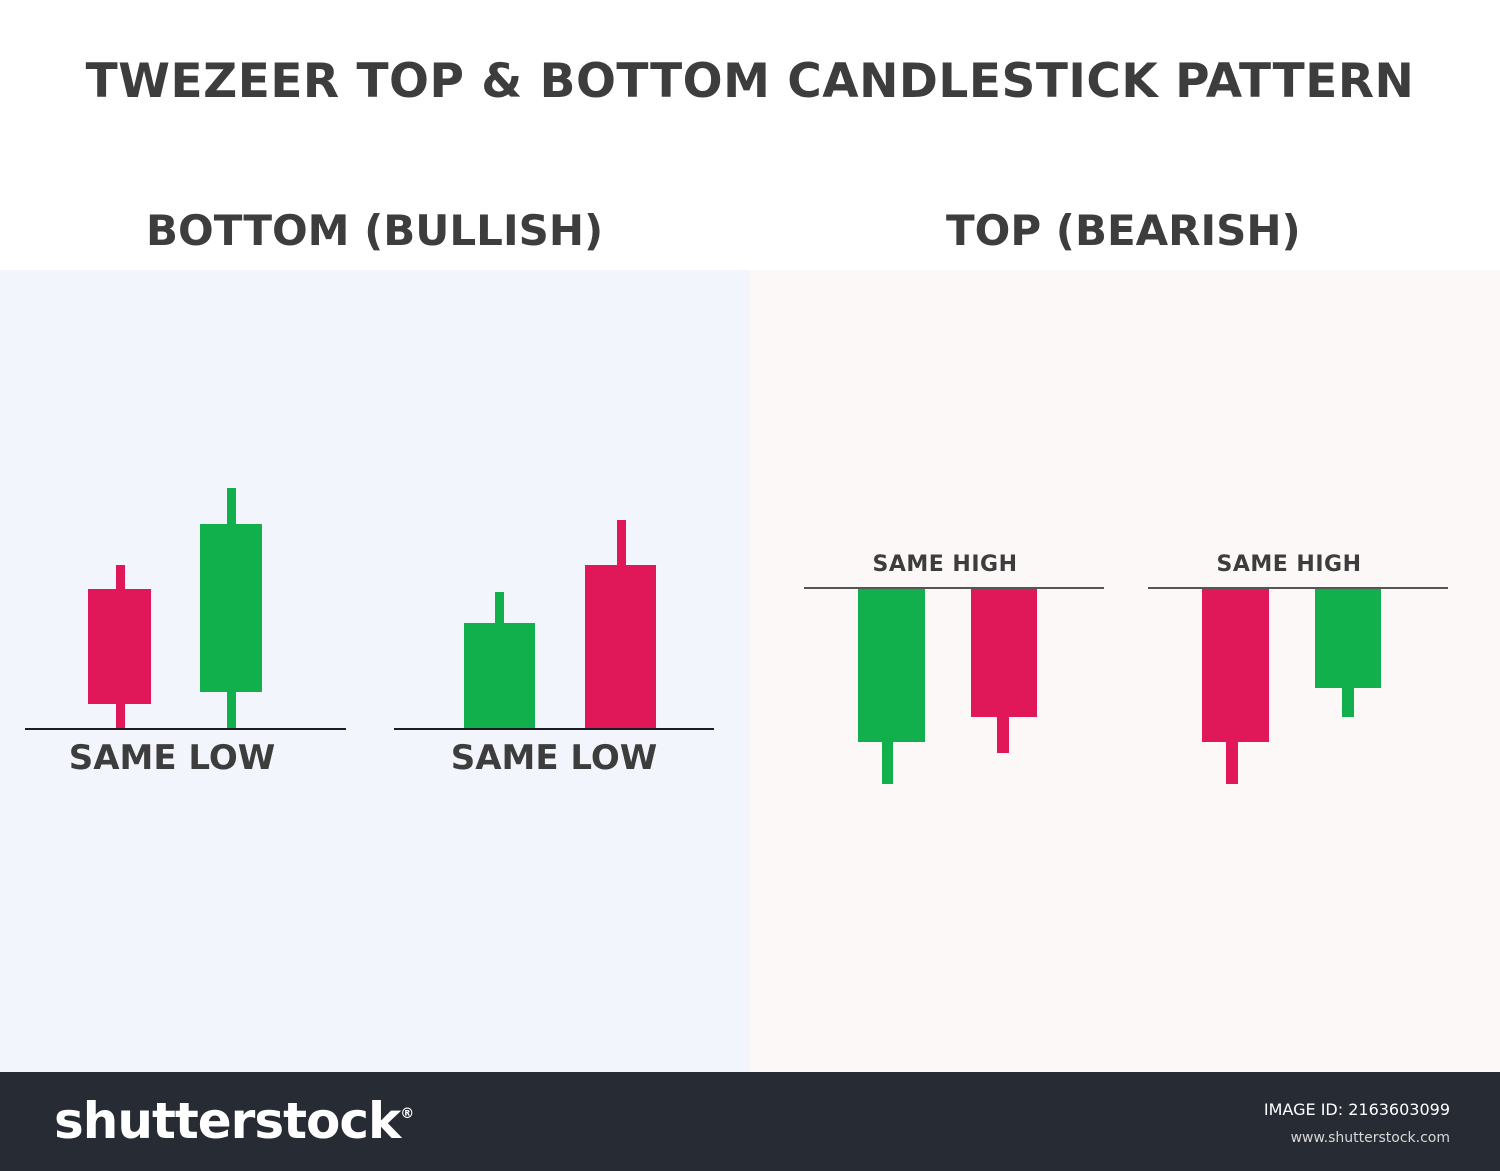 This screenshot has width=1500, height=1171. Describe the element at coordinates (375, 230) in the screenshot. I see `bottom-bullish-heading: BOTTOM (BULLISH)` at that location.